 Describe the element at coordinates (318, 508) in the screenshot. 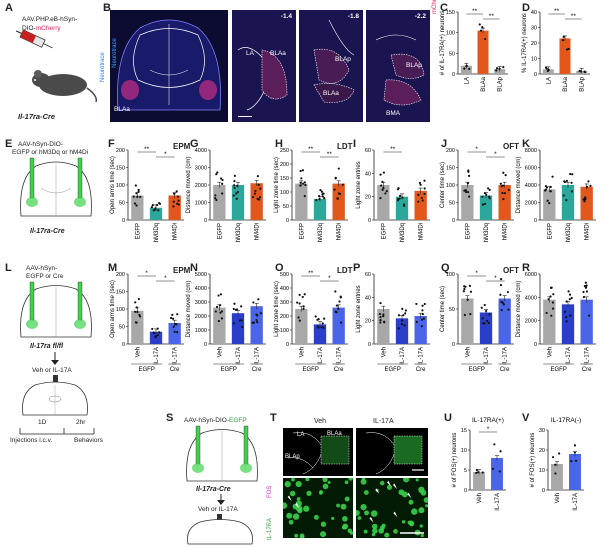

I see `panel-t-veh-zoom` at that location.